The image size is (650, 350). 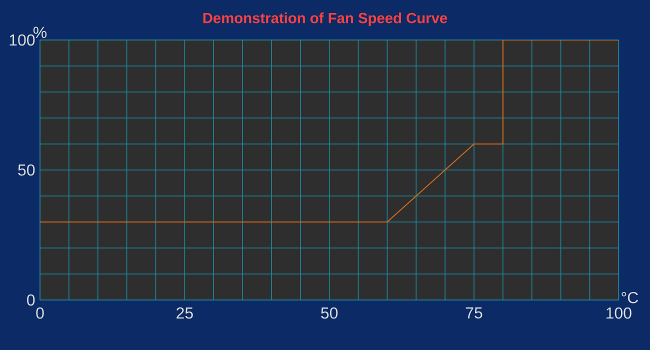 I want to click on y-tick-label: 0, so click(x=31, y=300).